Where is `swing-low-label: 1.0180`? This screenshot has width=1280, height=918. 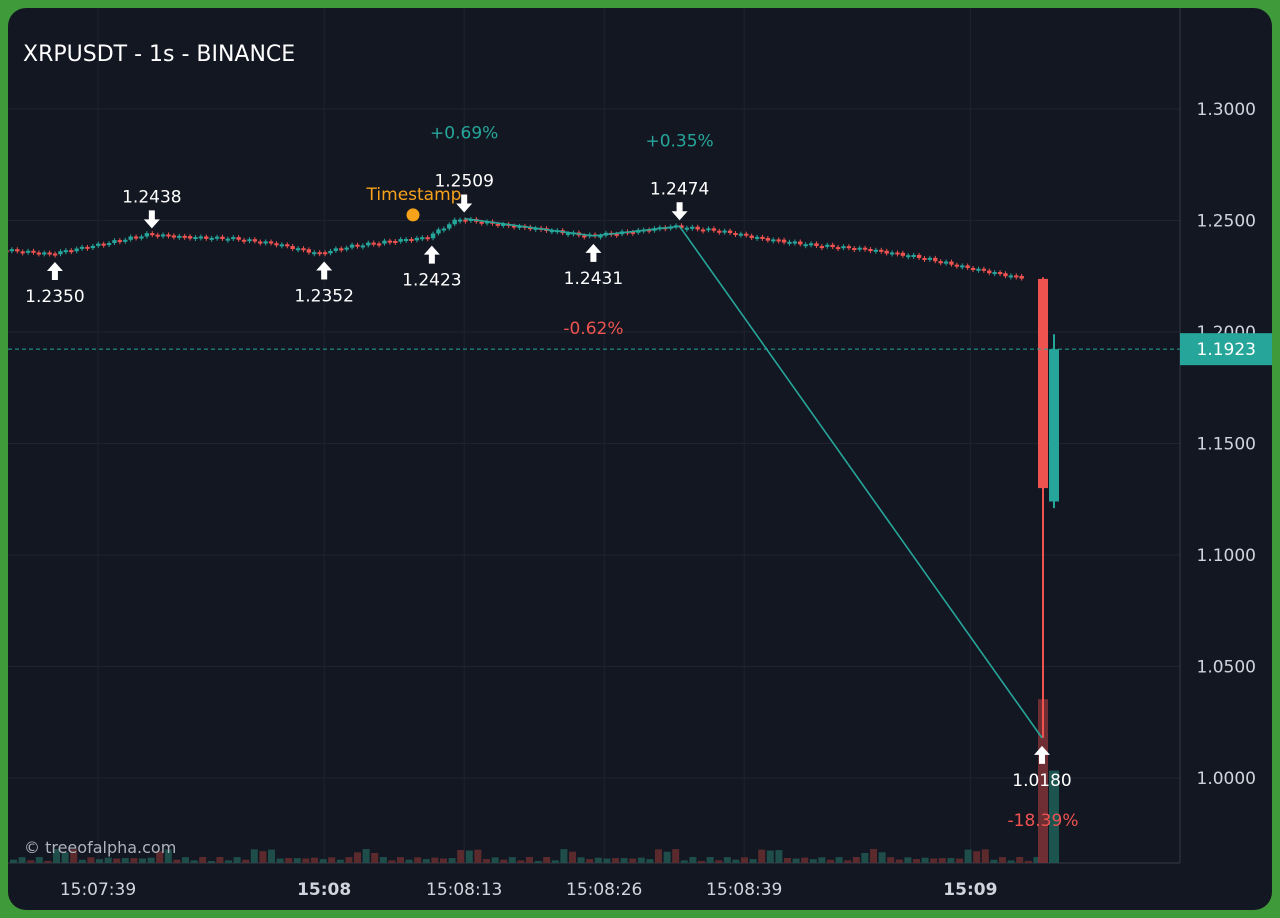 swing-low-label: 1.0180 is located at coordinates (1041, 781).